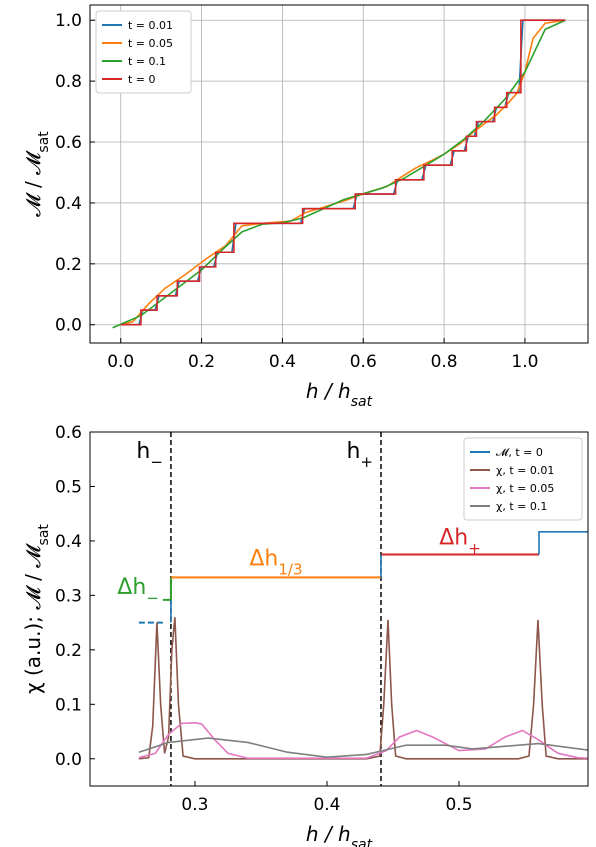  I want to click on legend: t = 0.01 t = 0.05 t = 0.1 t = 0, so click(143, 52).